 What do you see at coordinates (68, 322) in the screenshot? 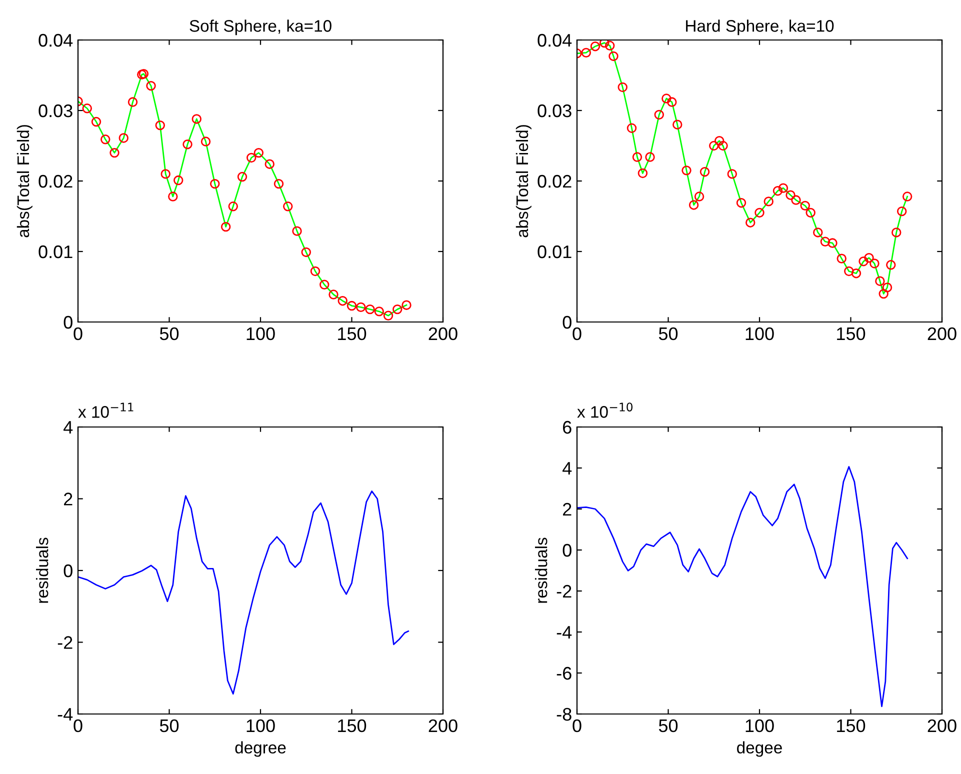
I see `y-tick-label: 0` at bounding box center [68, 322].